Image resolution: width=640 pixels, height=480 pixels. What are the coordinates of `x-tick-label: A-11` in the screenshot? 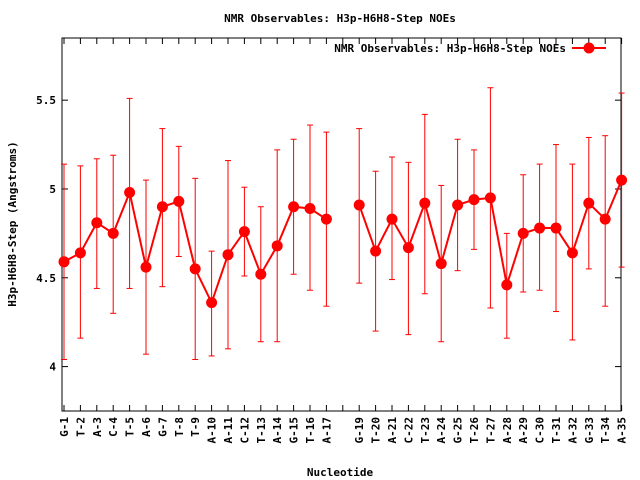 It's located at (228, 430).